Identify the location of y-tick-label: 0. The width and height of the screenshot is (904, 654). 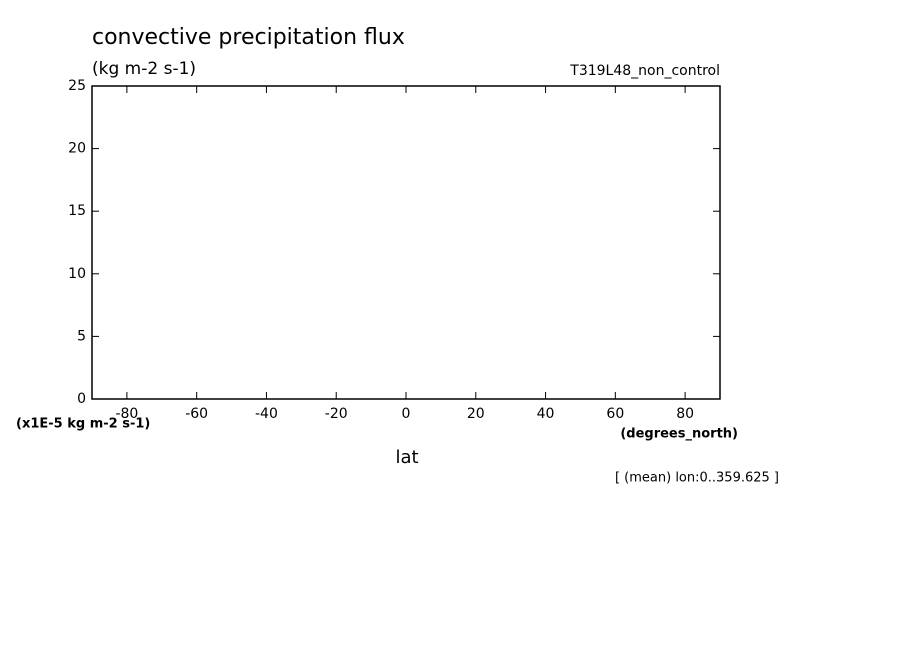
(81, 399).